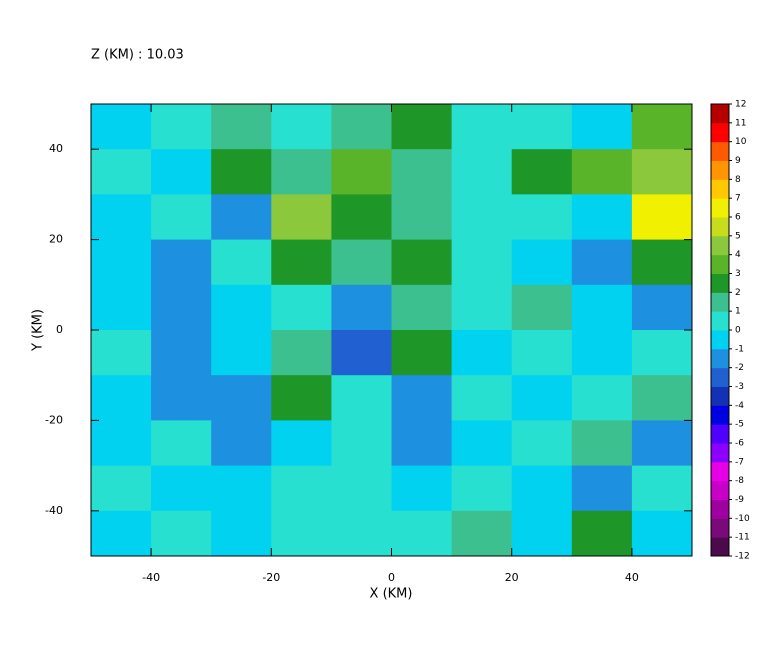  What do you see at coordinates (739, 349) in the screenshot?
I see `colorbar-tick-label: -1` at bounding box center [739, 349].